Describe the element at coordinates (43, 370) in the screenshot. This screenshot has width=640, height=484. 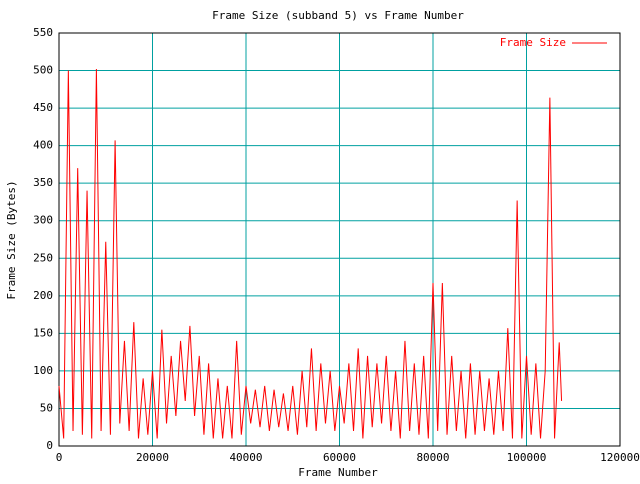
I see `y-tick-label: 100` at that location.